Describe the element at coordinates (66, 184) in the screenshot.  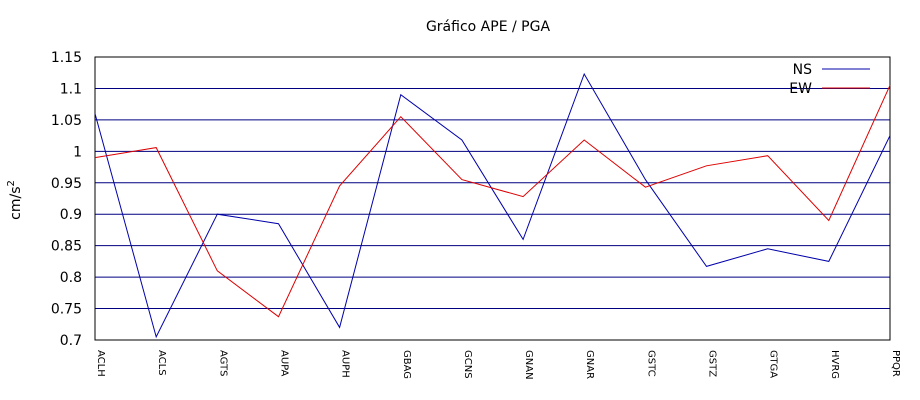
I see `y-tick-label: 0.95` at that location.